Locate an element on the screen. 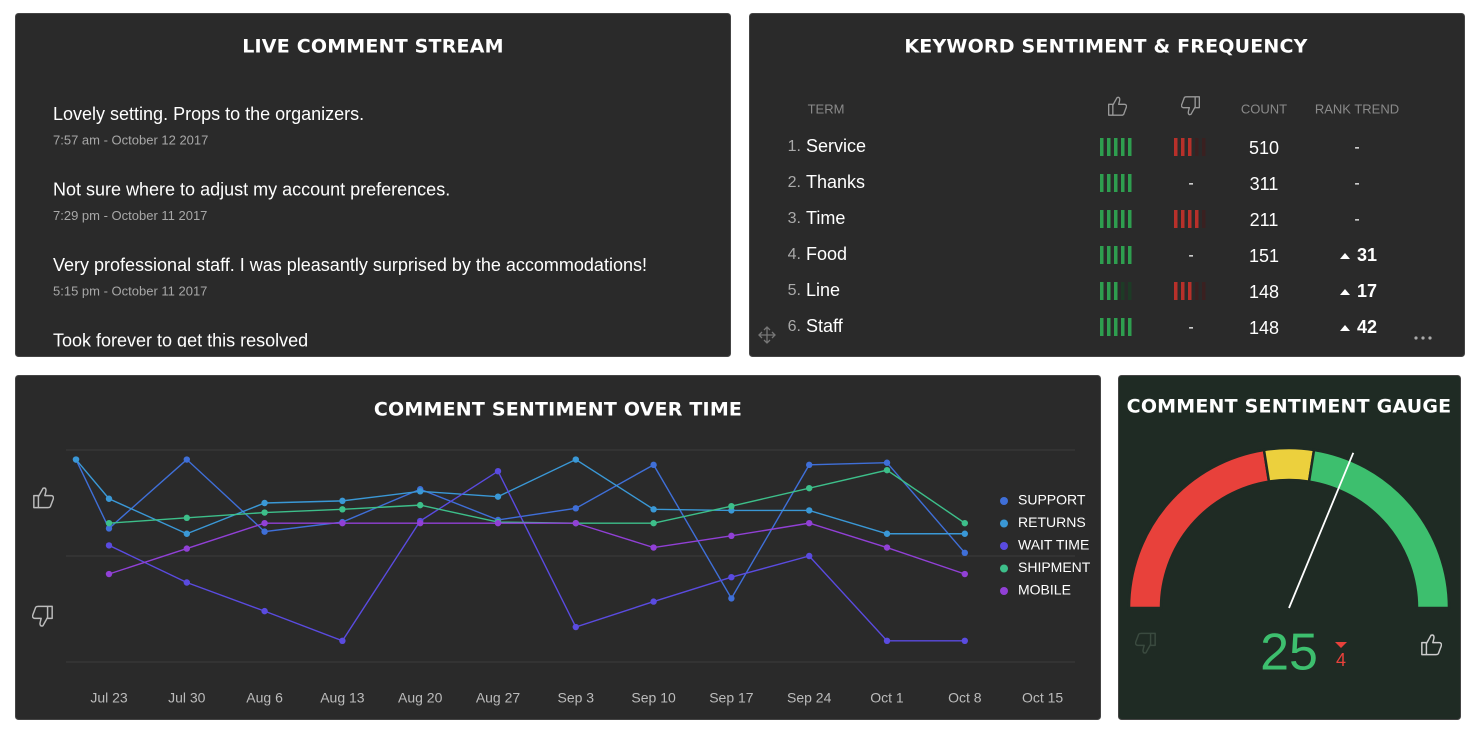 This screenshot has width=1480, height=739. term: Staff is located at coordinates (825, 326).